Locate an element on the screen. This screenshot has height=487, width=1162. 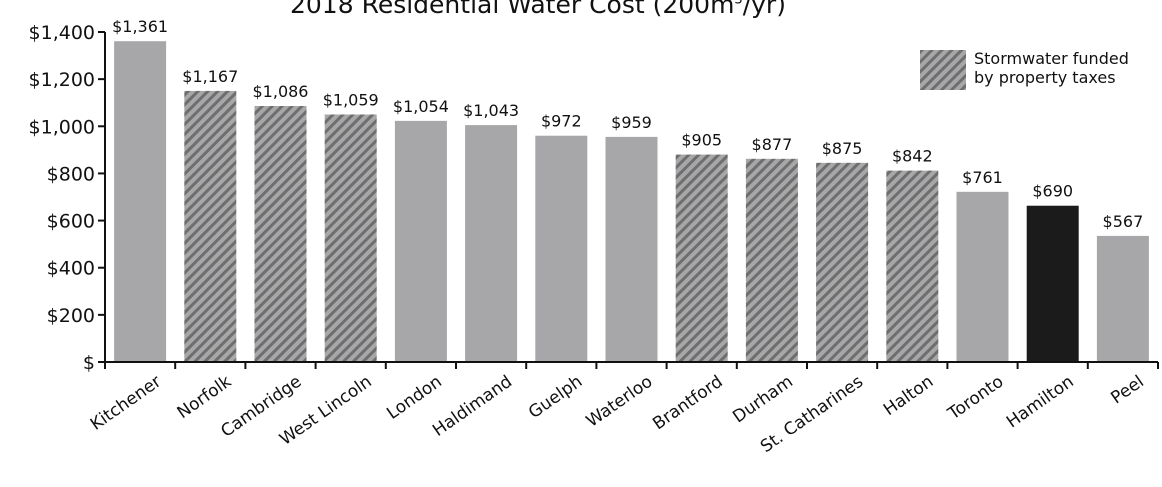
x-tick-label: Waterloo is located at coordinates (620, 402).